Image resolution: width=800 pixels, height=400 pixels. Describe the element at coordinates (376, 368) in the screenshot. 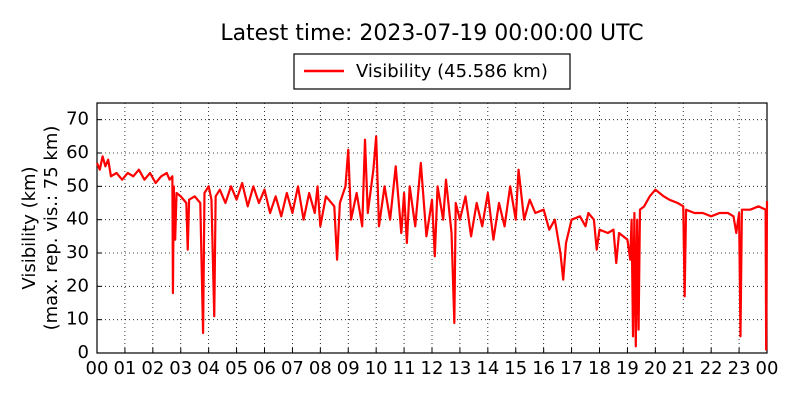

I see `x-tick-label: 10` at that location.